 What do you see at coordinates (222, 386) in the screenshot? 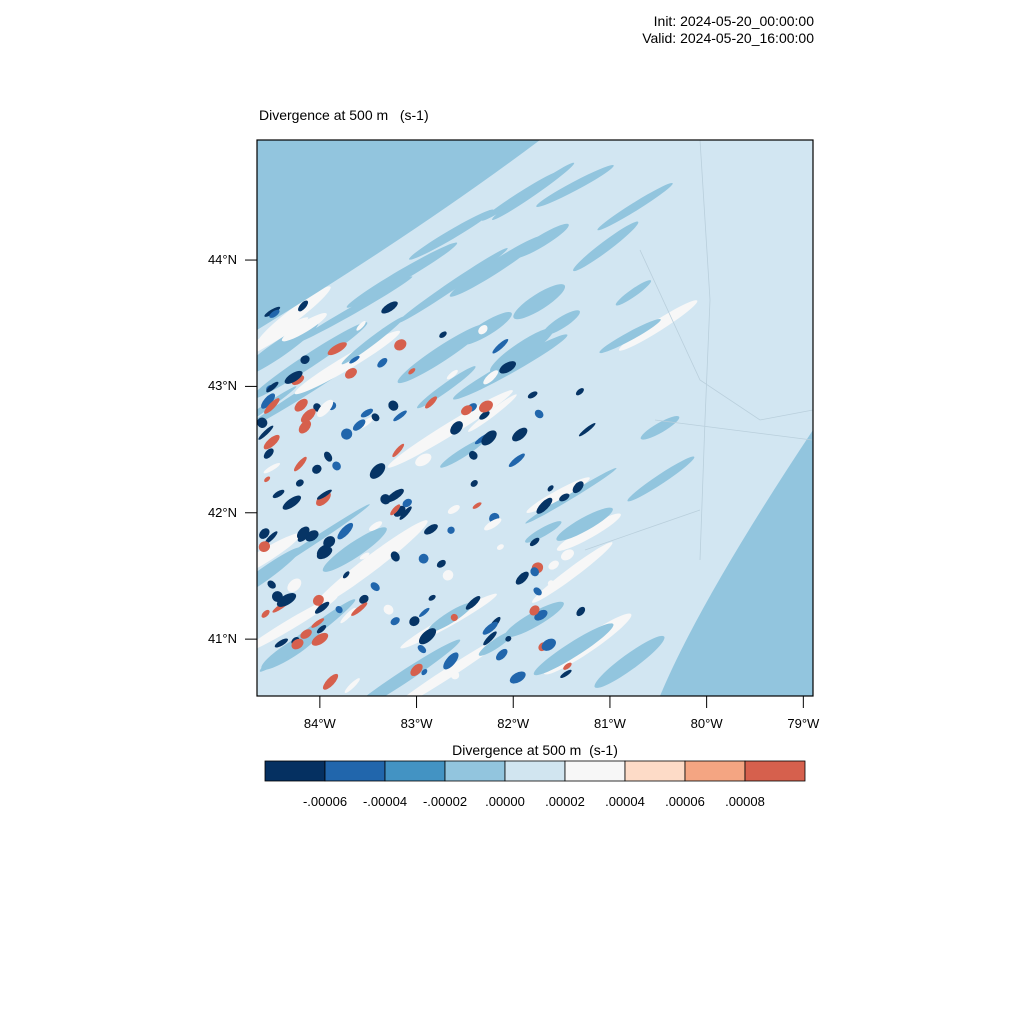
I see `lat-tick-label: 43°N` at bounding box center [222, 386].